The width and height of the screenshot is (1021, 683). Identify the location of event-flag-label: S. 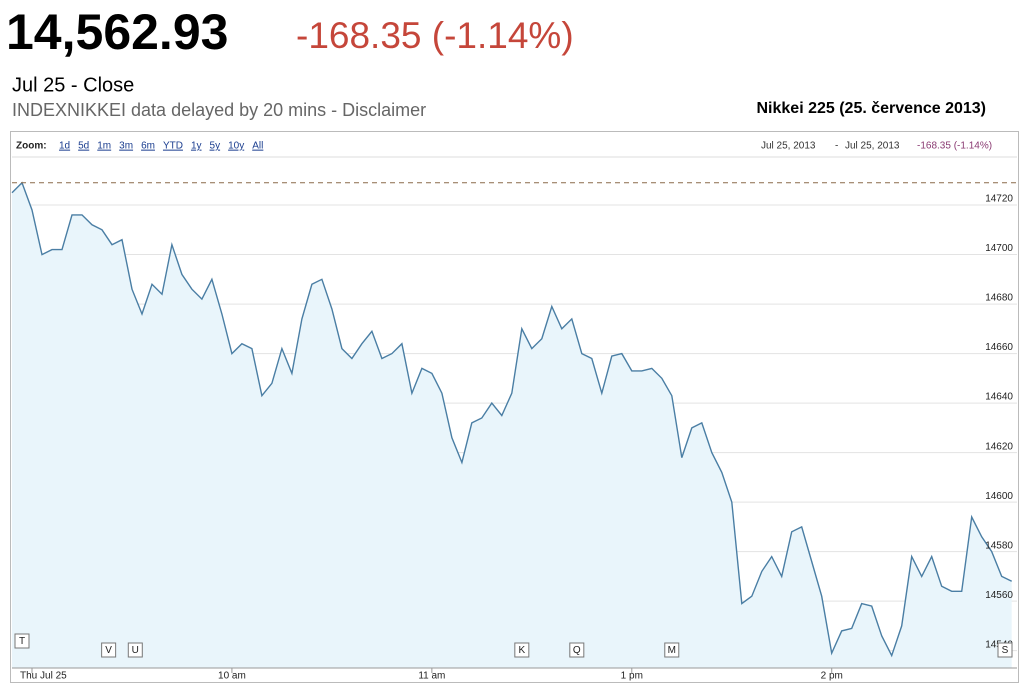
(1005, 650).